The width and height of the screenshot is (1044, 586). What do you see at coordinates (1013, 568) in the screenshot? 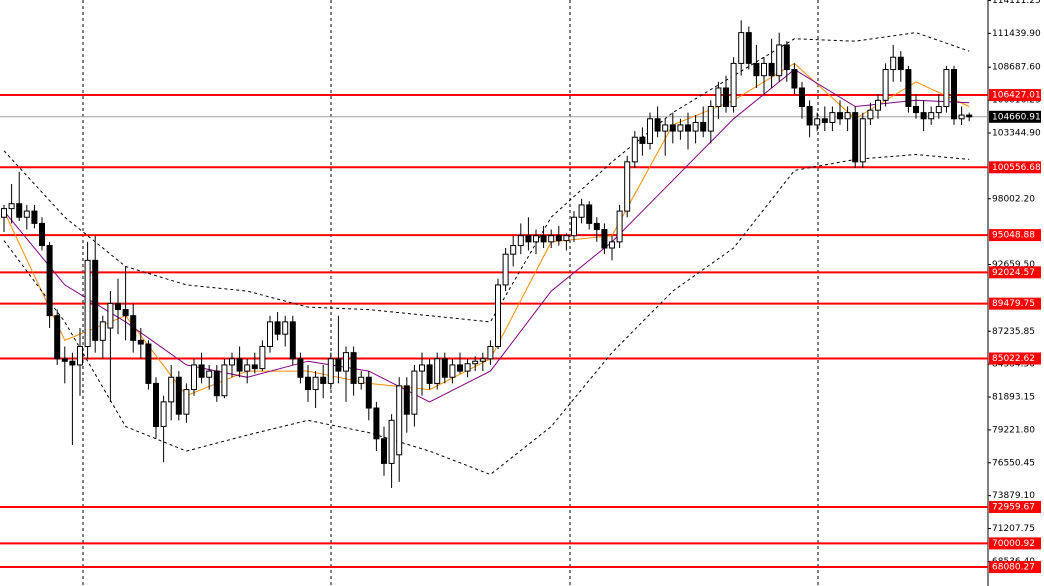
I see `level-label: 68080.27` at bounding box center [1013, 568].